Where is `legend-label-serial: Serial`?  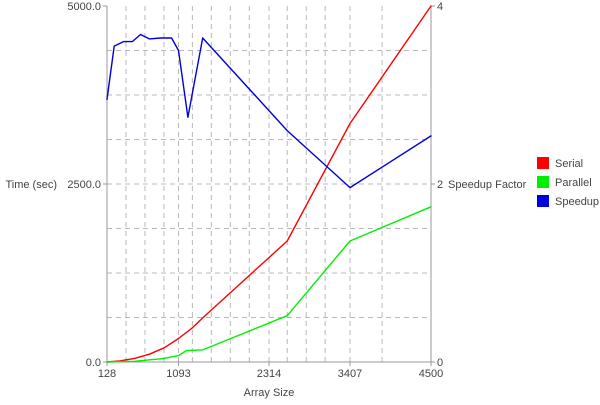
legend-label-serial: Serial is located at coordinates (569, 164).